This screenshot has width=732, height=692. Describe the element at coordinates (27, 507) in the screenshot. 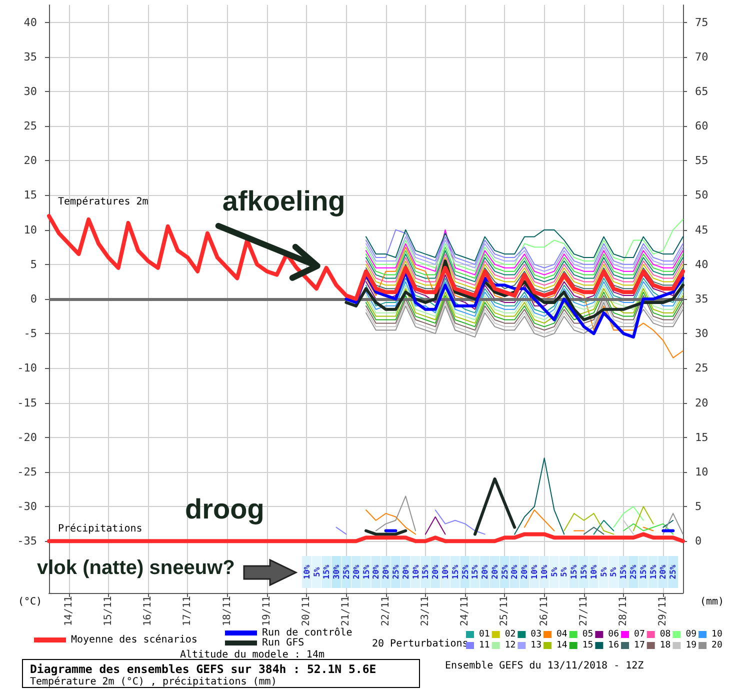

I see `y-tick-label: -30` at that location.